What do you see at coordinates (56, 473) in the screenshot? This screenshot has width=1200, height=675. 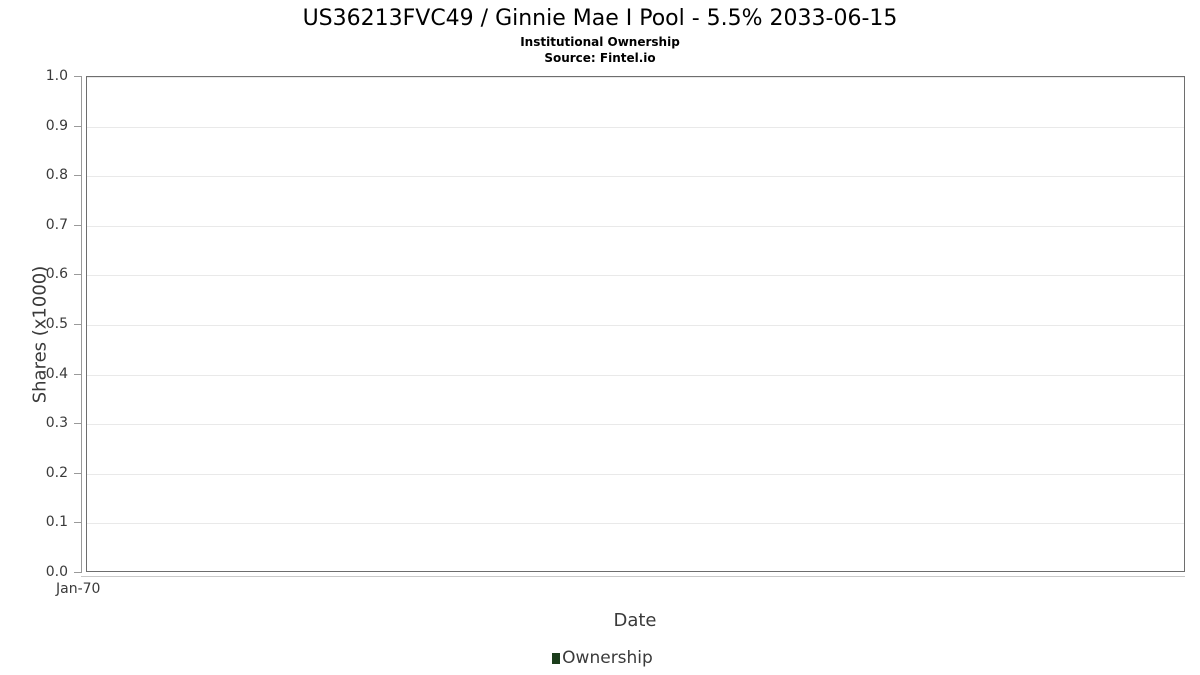 I see `y-axis-tick-label: 0.2` at bounding box center [56, 473].